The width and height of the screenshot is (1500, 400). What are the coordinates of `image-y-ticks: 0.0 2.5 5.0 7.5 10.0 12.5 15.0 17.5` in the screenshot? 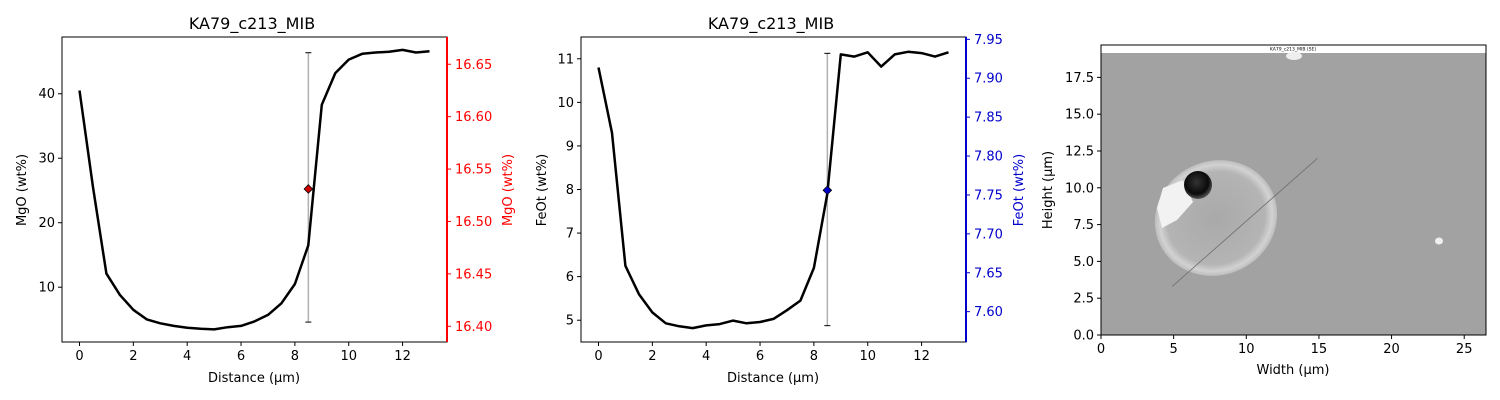 It's located at (1083, 207).